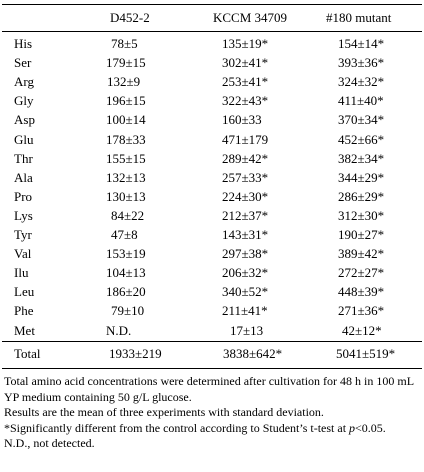 The image size is (424, 472). Describe the element at coordinates (119, 330) in the screenshot. I see `value-d452-2: N.D.` at that location.